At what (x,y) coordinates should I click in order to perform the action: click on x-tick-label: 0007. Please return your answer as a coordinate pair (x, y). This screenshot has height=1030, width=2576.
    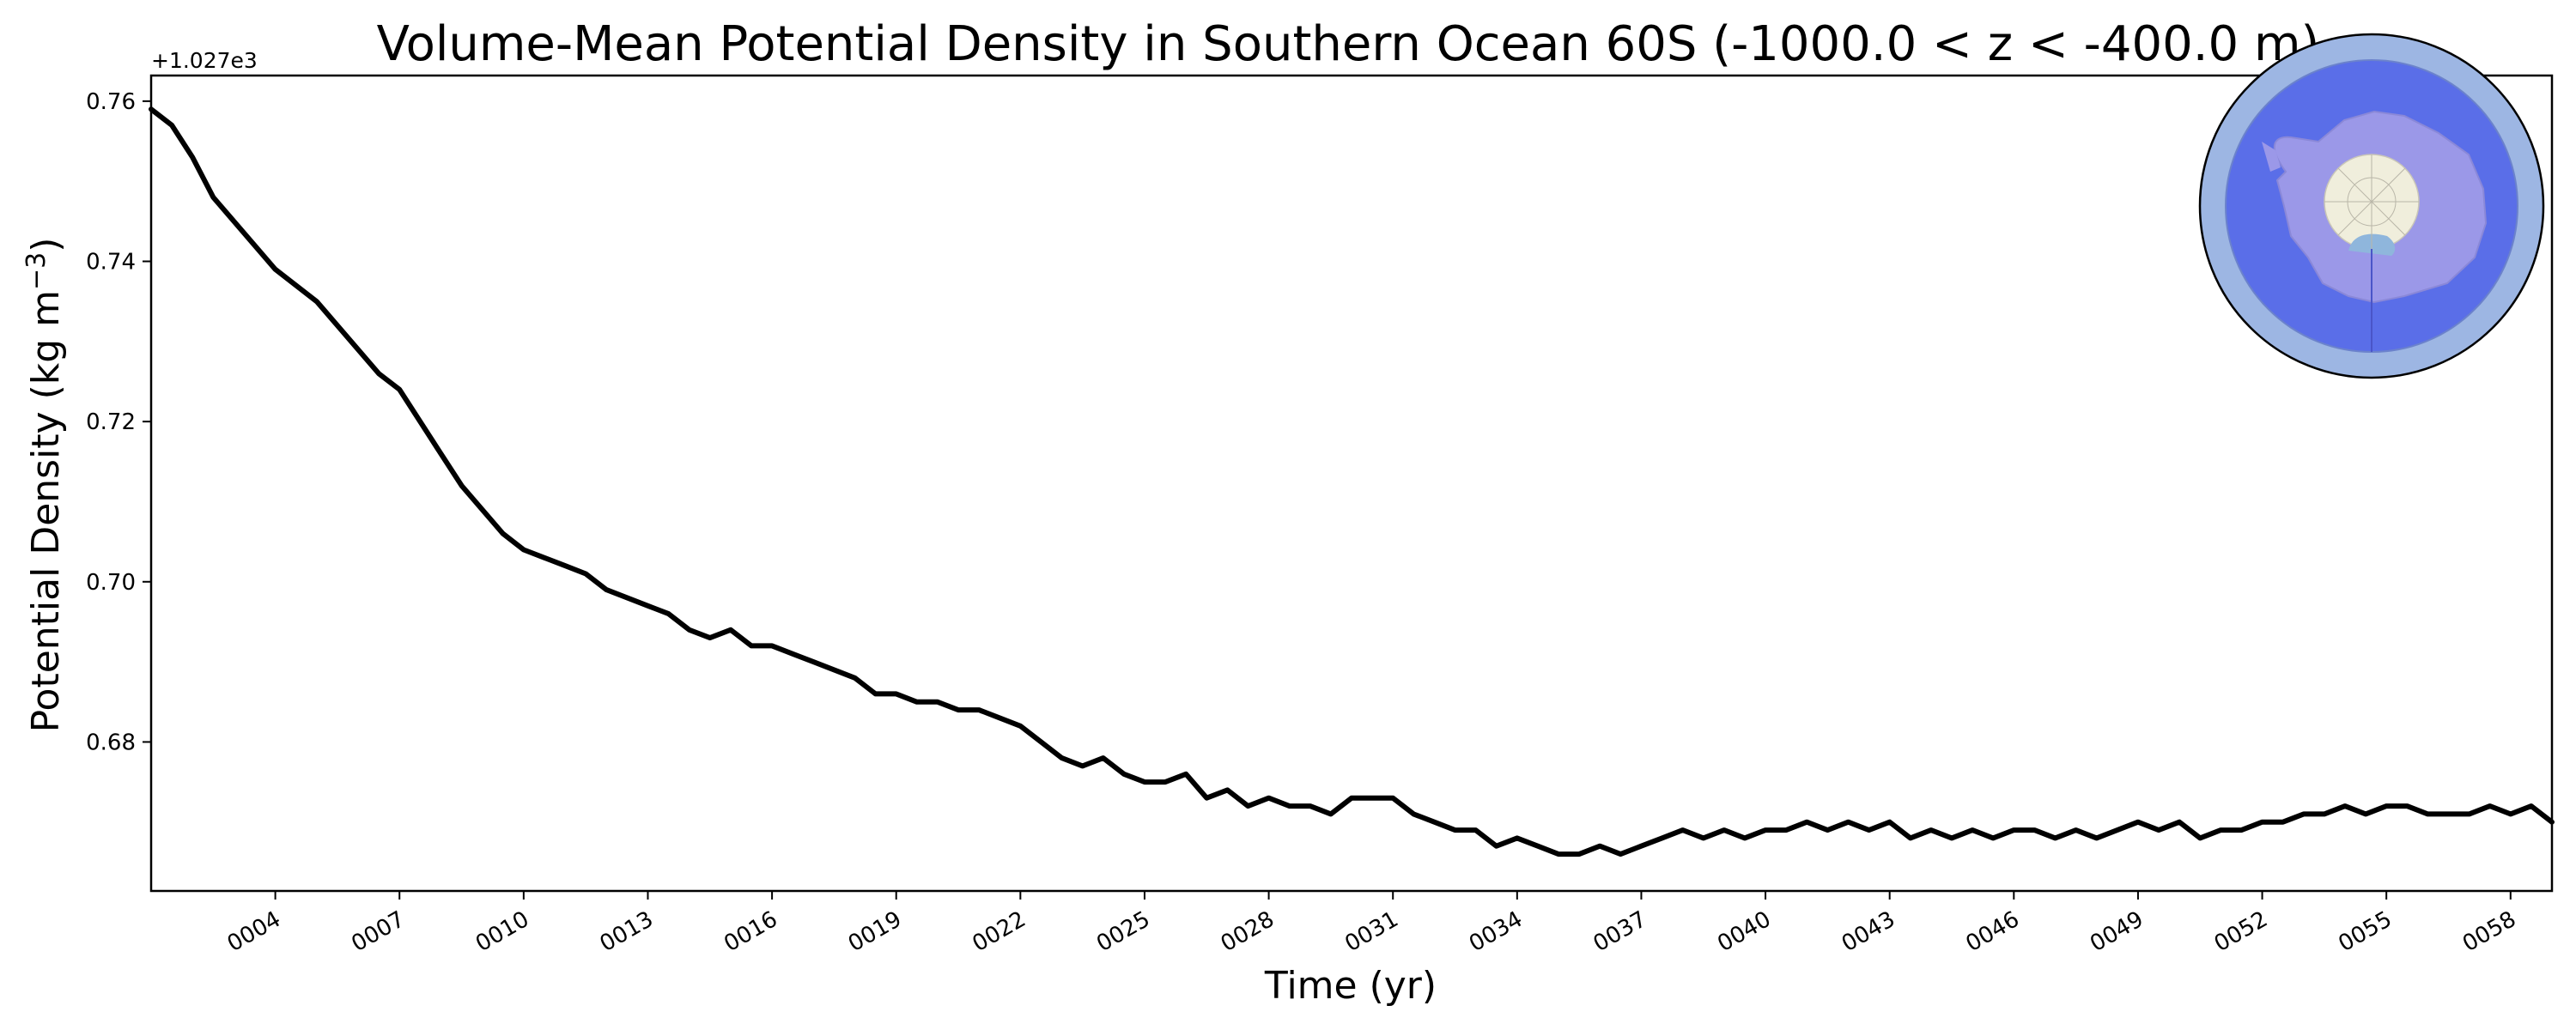
    Looking at the image, I should click on (378, 931).